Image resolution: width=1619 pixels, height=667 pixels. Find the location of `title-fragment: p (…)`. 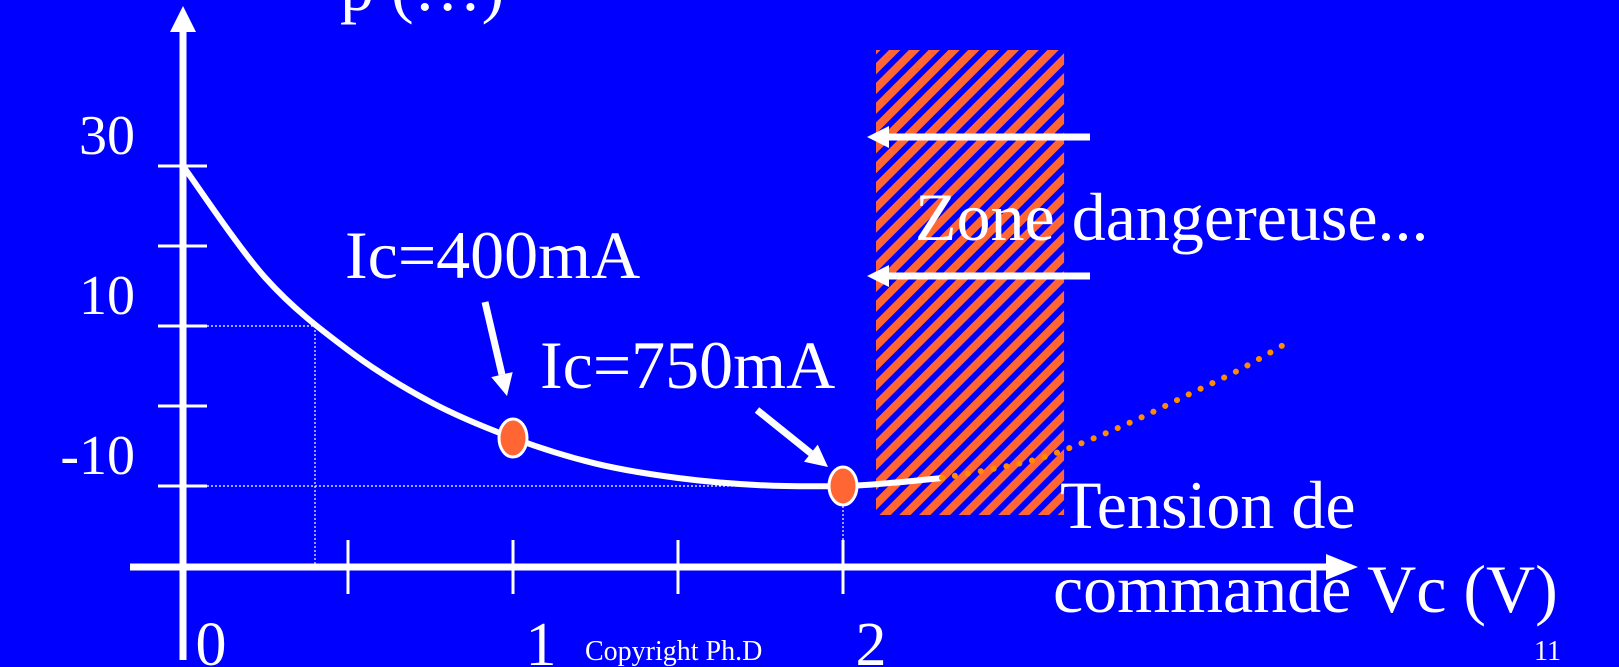

title-fragment: p (…) is located at coordinates (422, 12).